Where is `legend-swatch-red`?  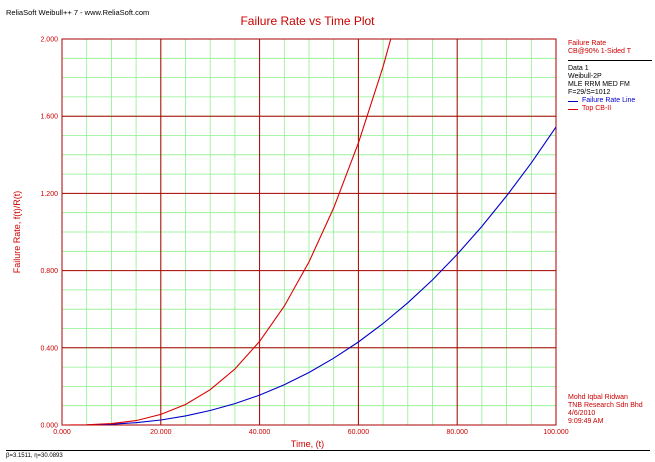 legend-swatch-red is located at coordinates (573, 109).